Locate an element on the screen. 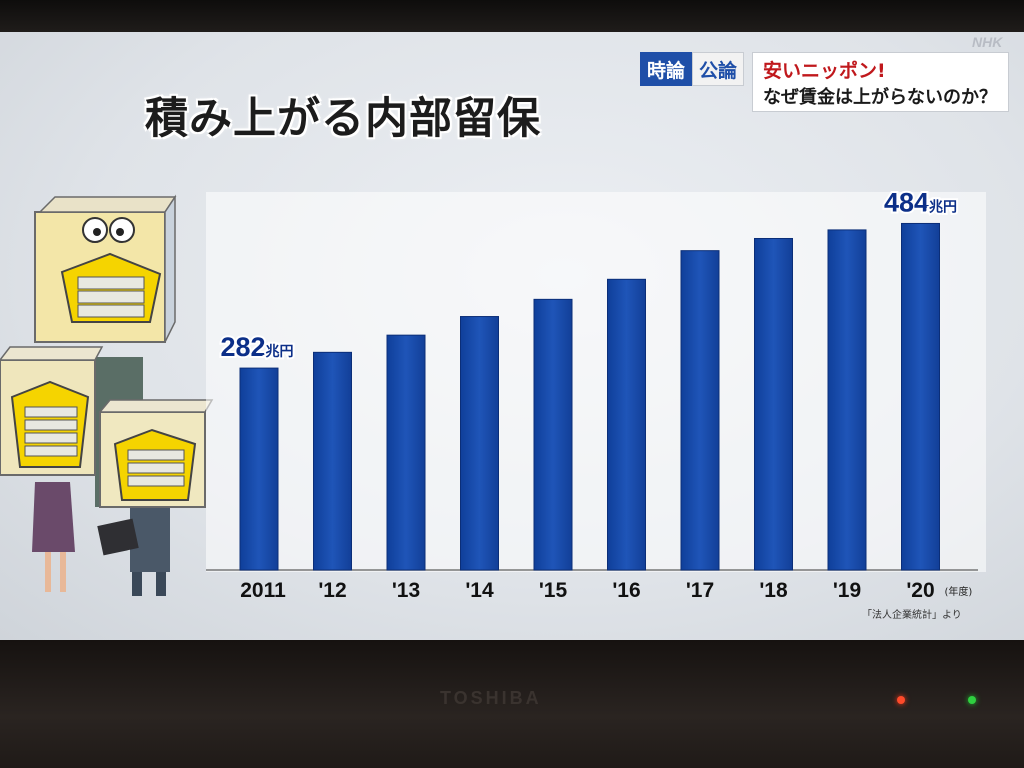  cartoon-executive-right is located at coordinates (155, 497).